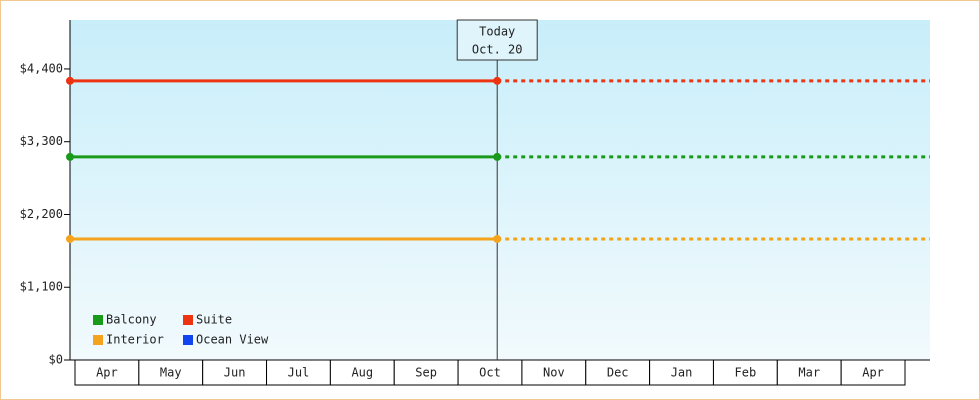 This screenshot has width=980, height=400. I want to click on x-tick-label: Mar, so click(809, 373).